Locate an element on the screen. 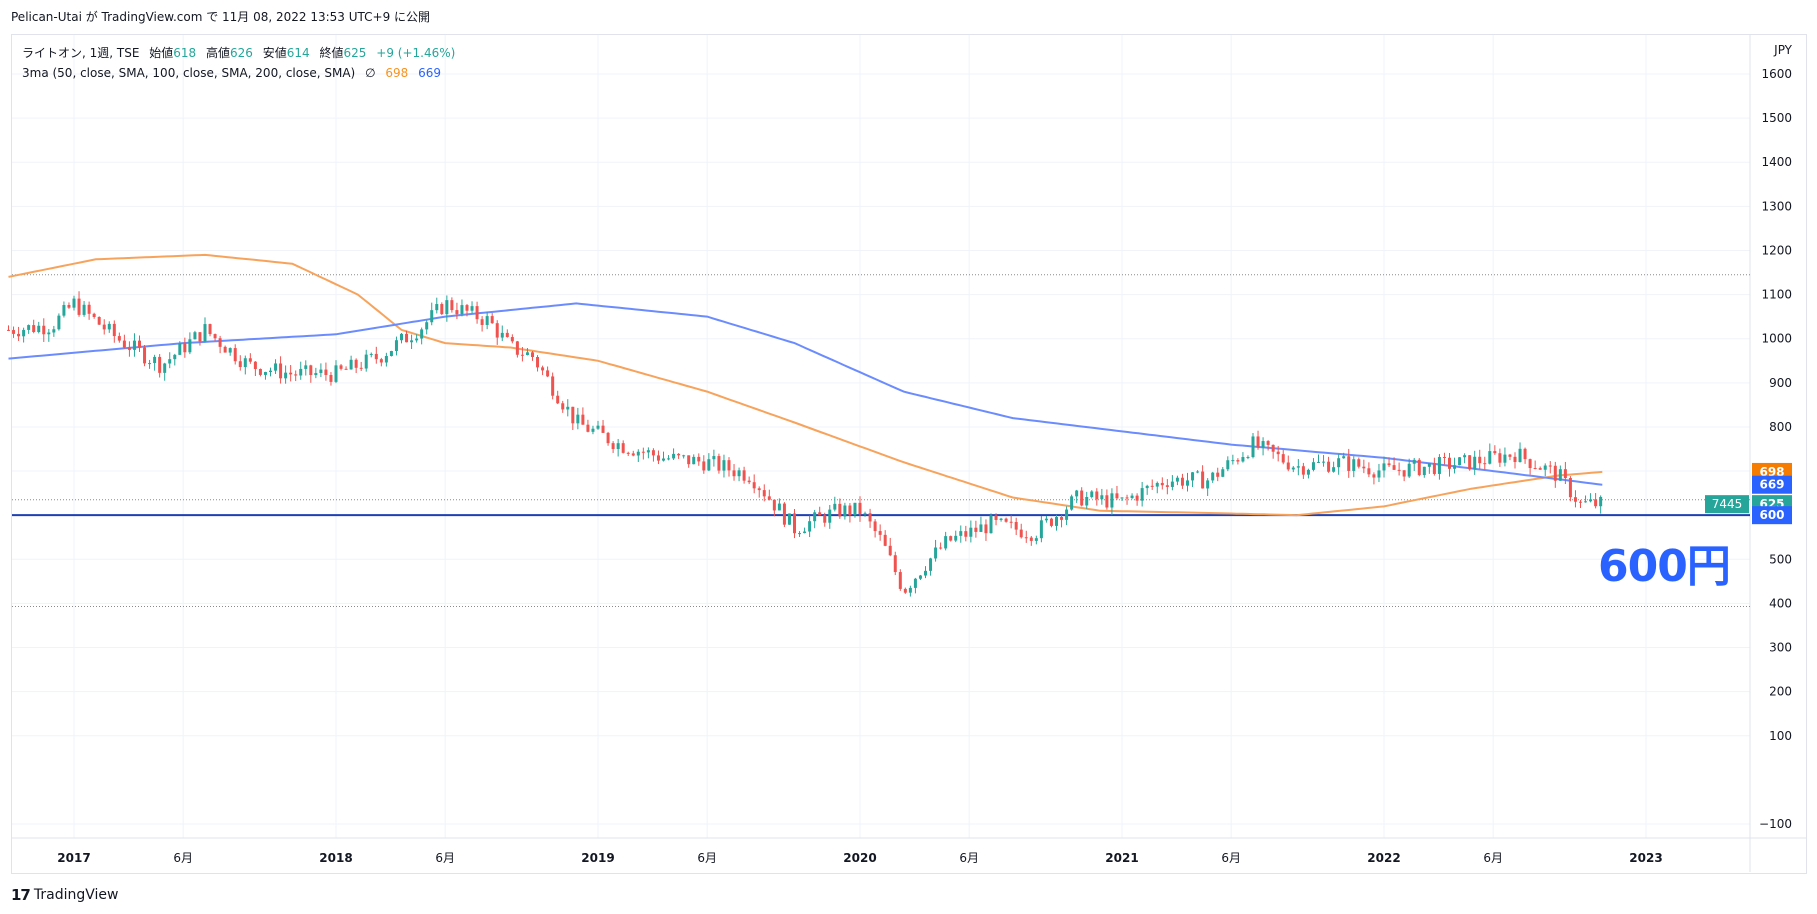 This screenshot has width=1817, height=914. change-value: +9 (+1.46%) is located at coordinates (416, 53).